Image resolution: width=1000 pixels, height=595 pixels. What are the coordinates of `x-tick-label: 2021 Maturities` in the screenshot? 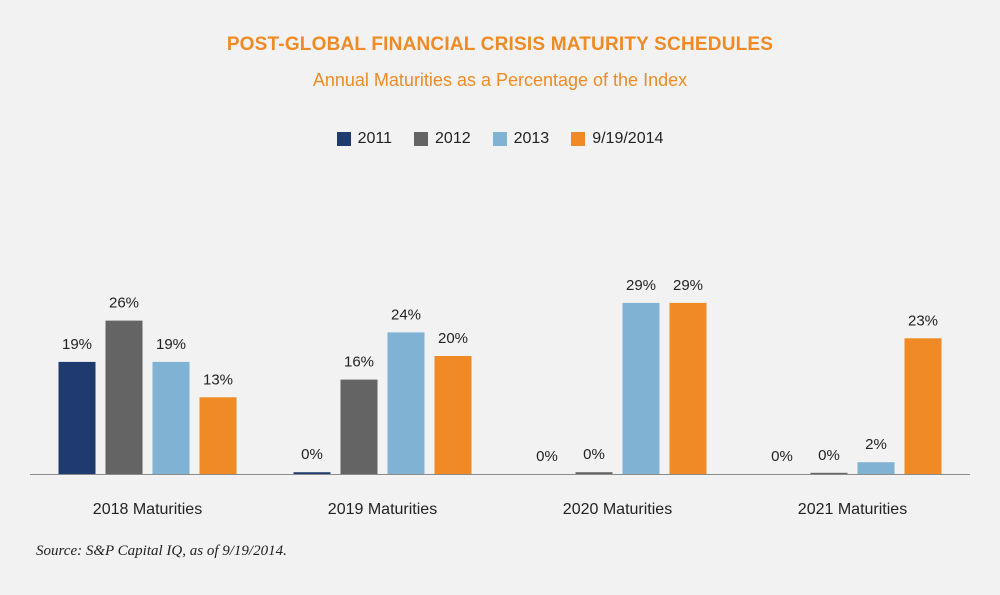 It's located at (852, 509).